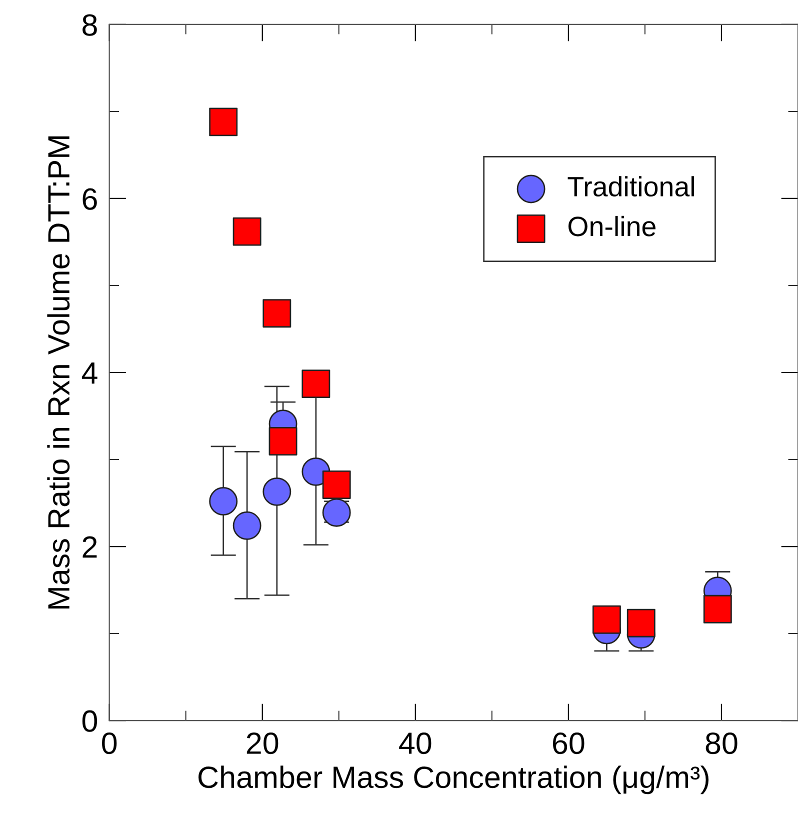 The height and width of the screenshot is (816, 798). What do you see at coordinates (90, 721) in the screenshot?
I see `y-tick-label: 0` at bounding box center [90, 721].